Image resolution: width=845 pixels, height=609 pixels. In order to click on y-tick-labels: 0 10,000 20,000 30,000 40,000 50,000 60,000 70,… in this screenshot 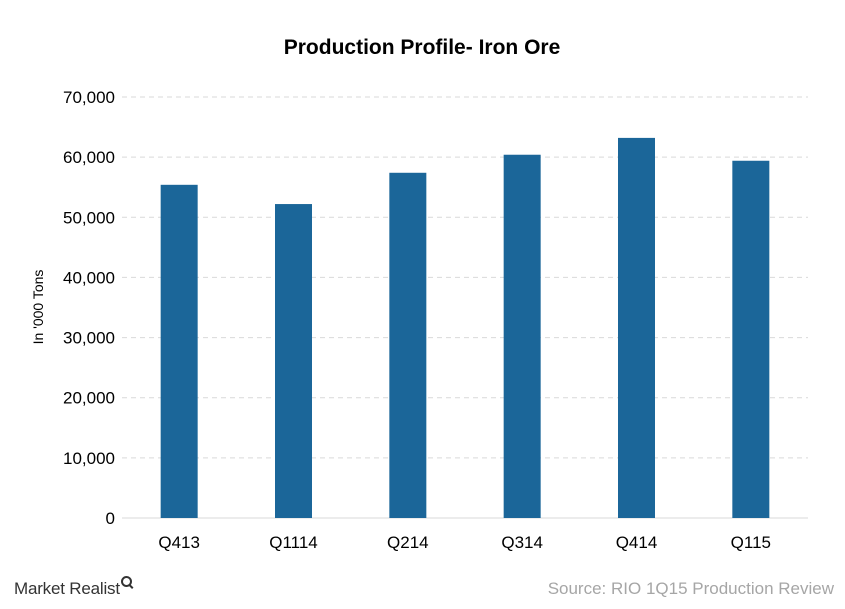, I will do `click(89, 308)`.